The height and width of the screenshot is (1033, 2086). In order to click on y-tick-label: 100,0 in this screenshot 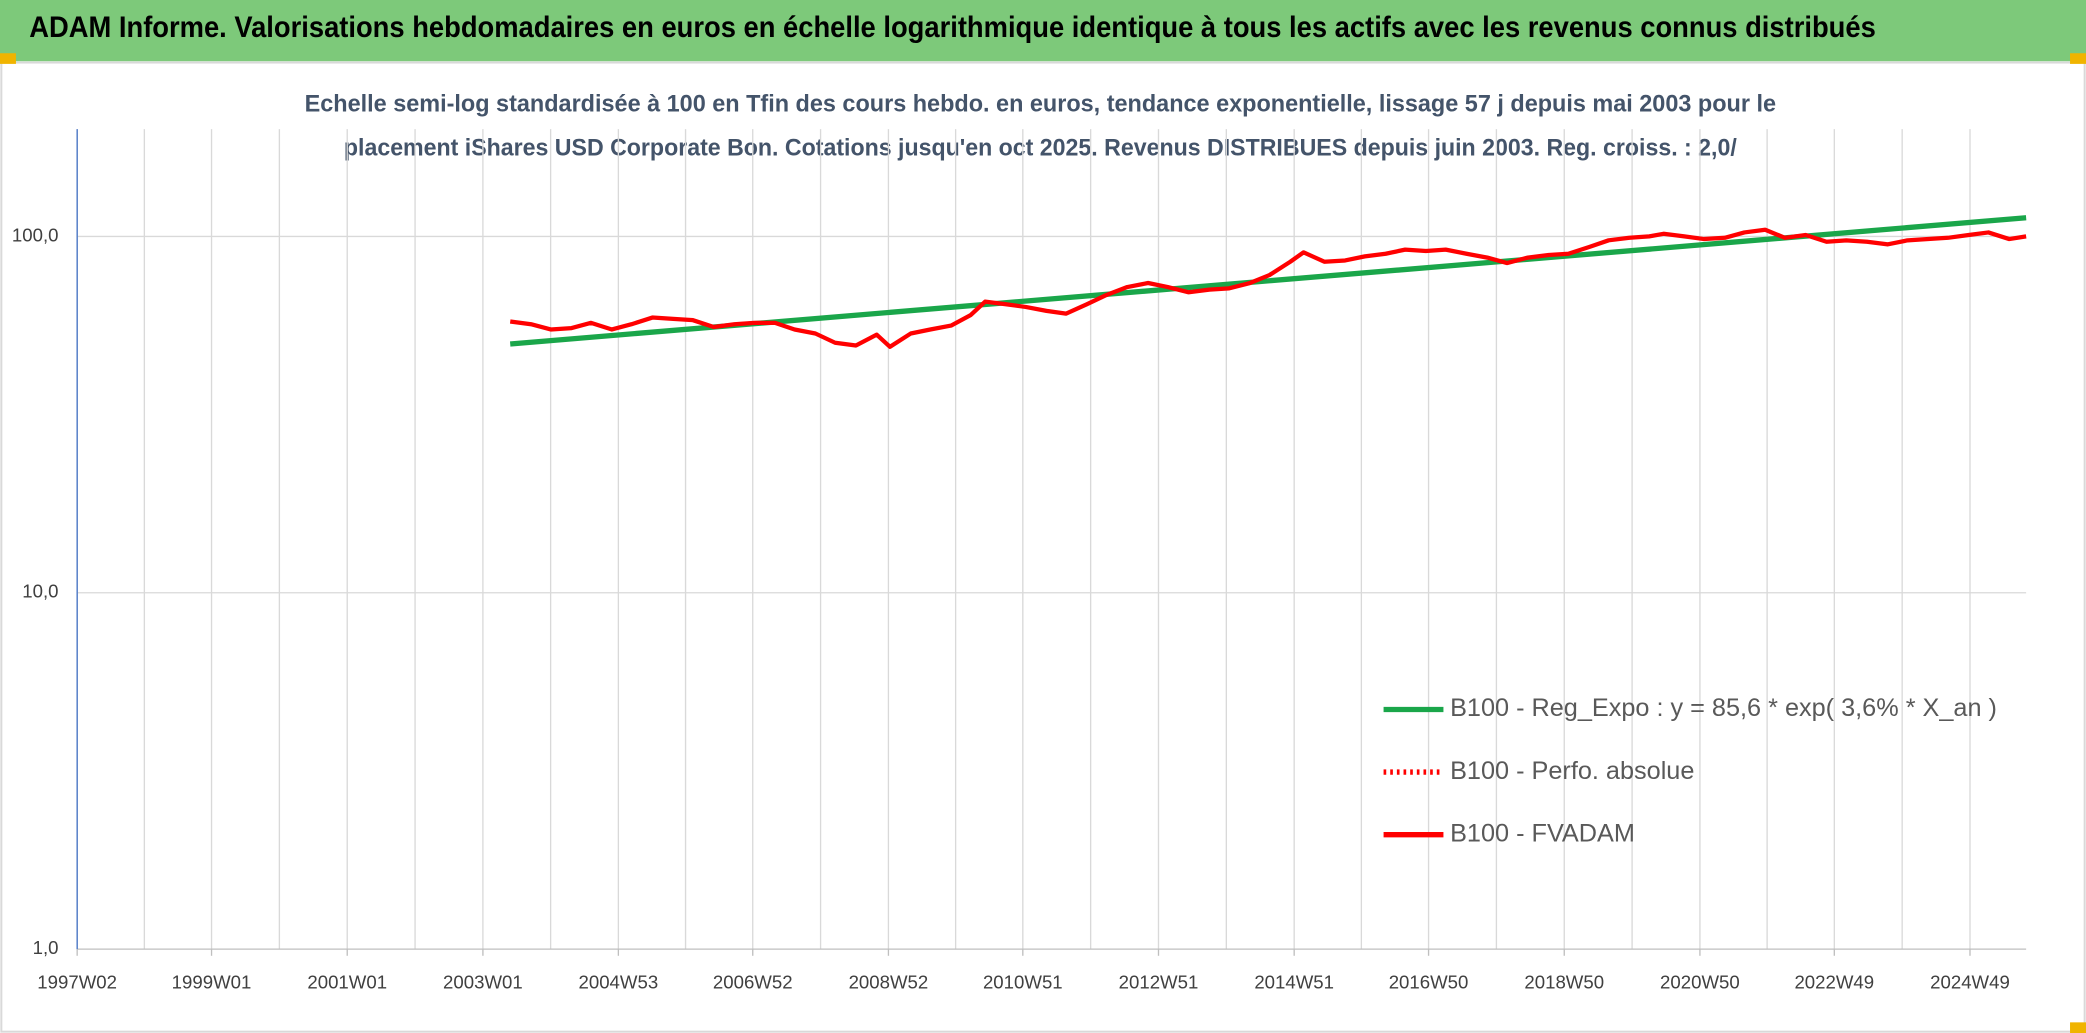, I will do `click(35, 234)`.